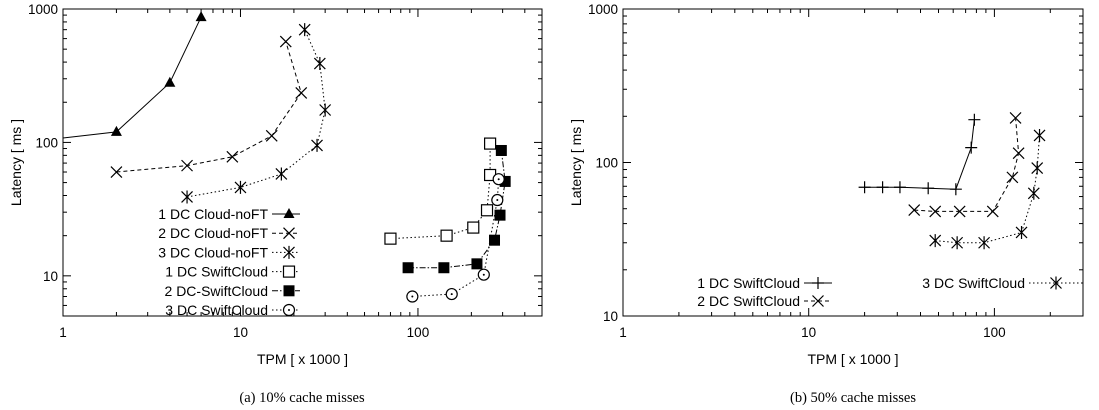 This screenshot has height=410, width=1099. What do you see at coordinates (853, 398) in the screenshot?
I see `figure-caption: (b) 50% cache misses` at bounding box center [853, 398].